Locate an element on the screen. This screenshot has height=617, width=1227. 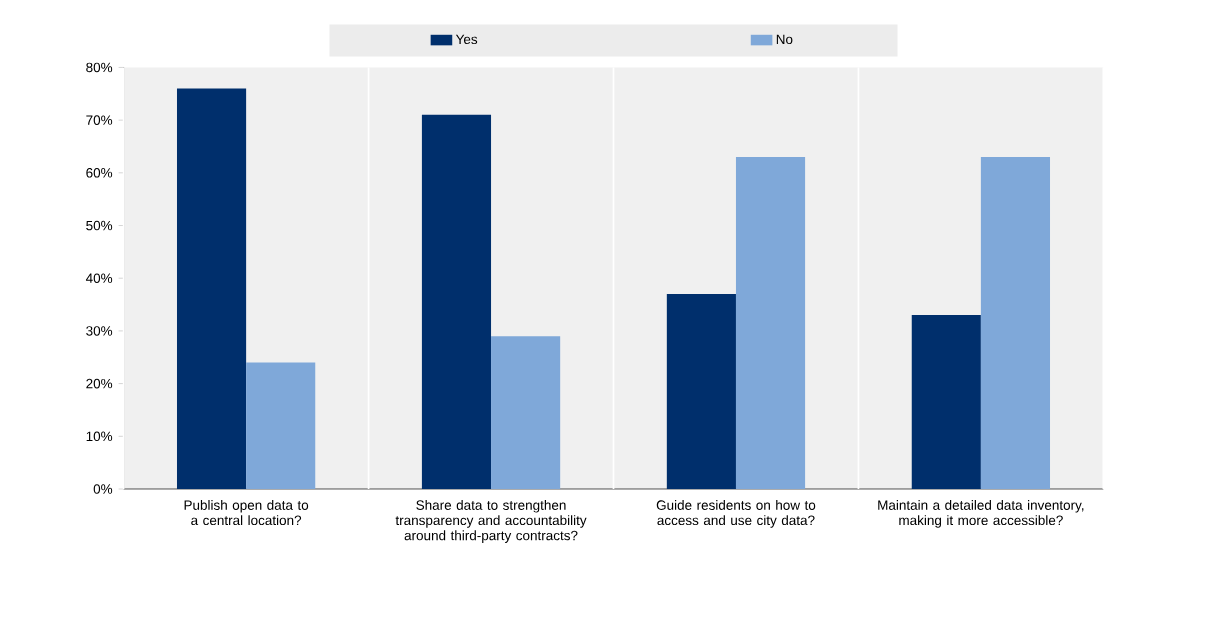
legend-label: Yes is located at coordinates (466, 39).